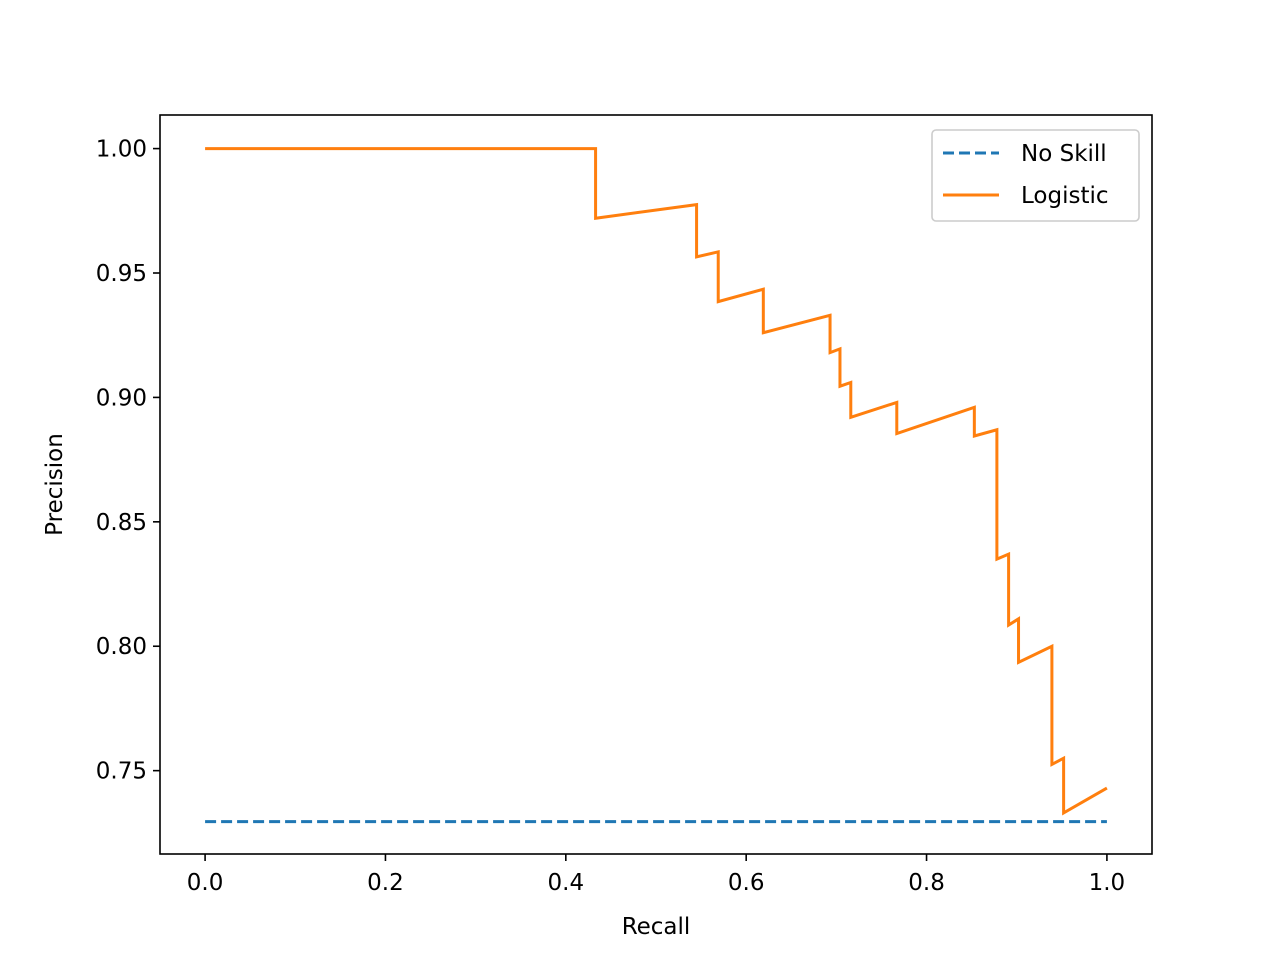 This screenshot has height=960, width=1280. I want to click on y-axis-label: Precision, so click(55, 484).